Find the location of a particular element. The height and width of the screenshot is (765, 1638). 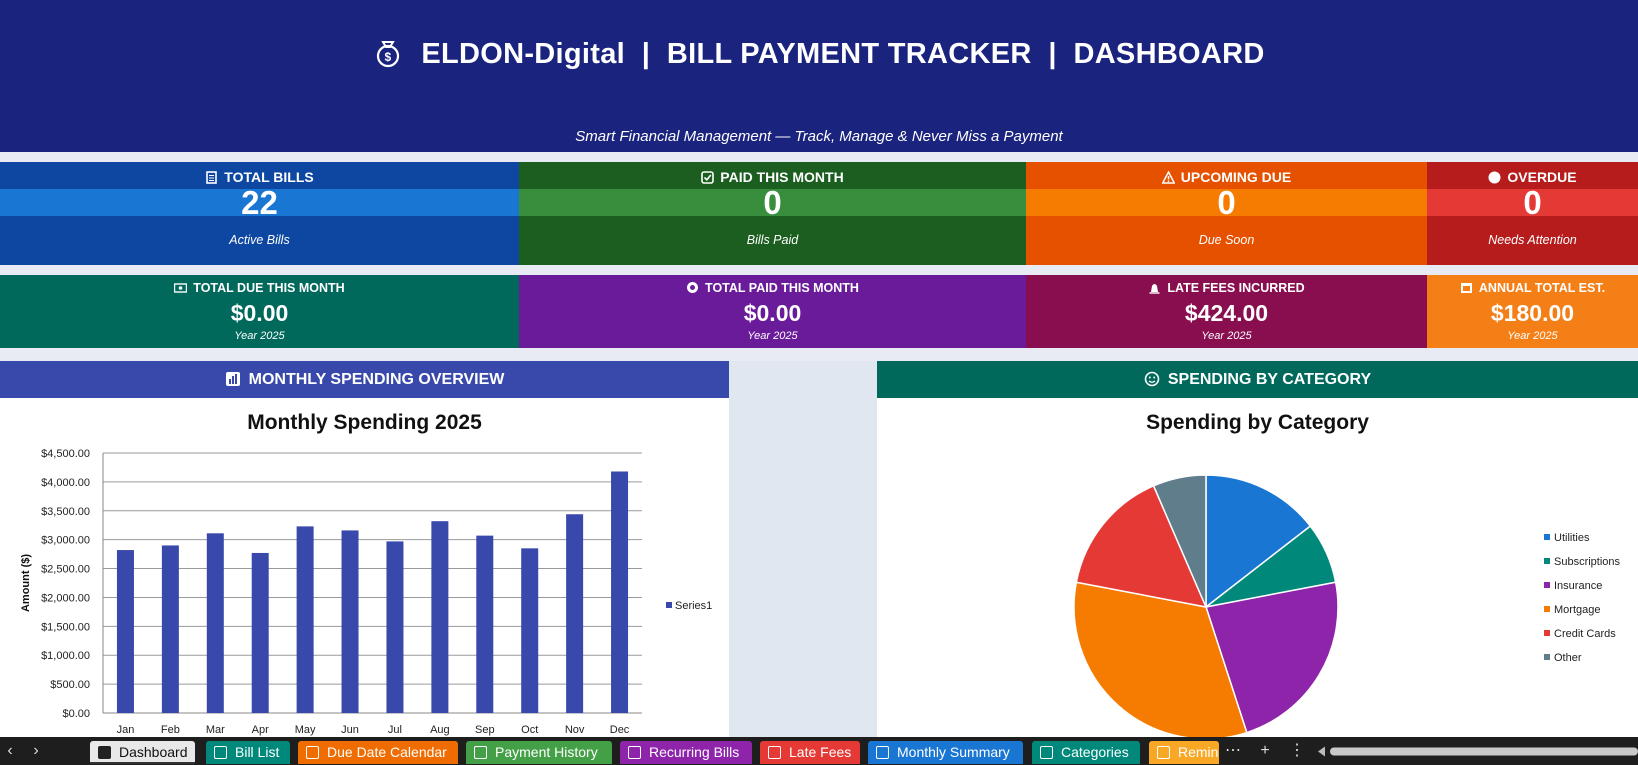

x-tick-label: Jul is located at coordinates (395, 730).